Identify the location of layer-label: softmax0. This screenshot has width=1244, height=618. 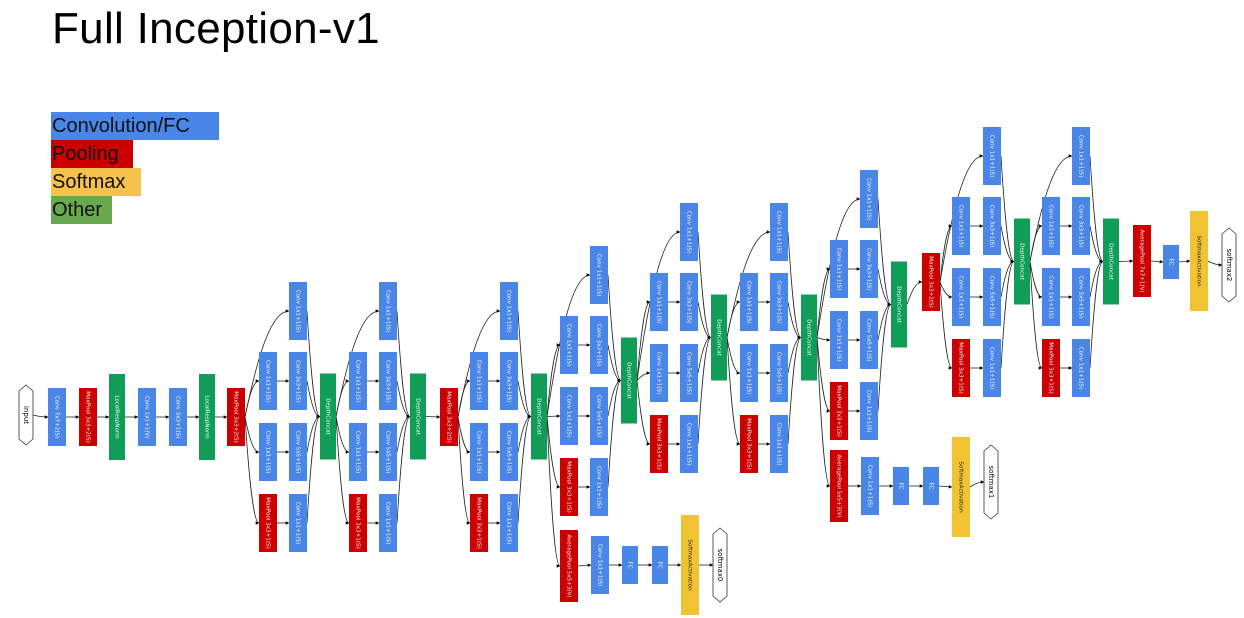
(720, 565).